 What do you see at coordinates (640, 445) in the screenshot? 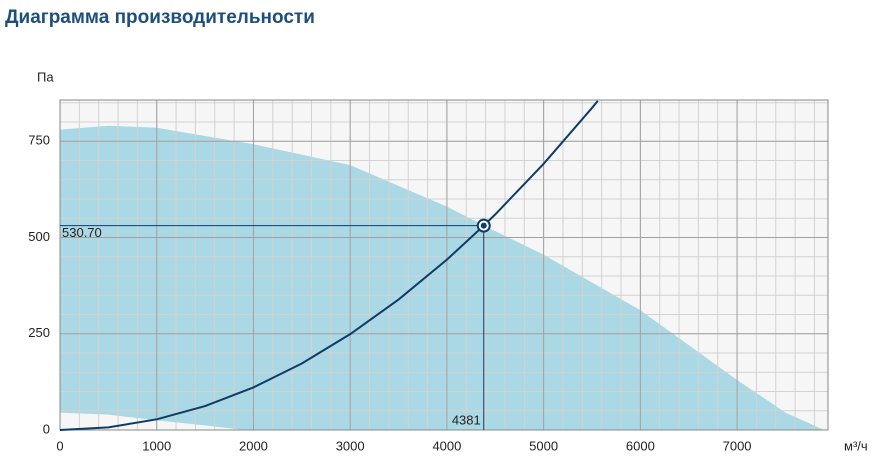
I see `x-tick-label: 6000` at bounding box center [640, 445].